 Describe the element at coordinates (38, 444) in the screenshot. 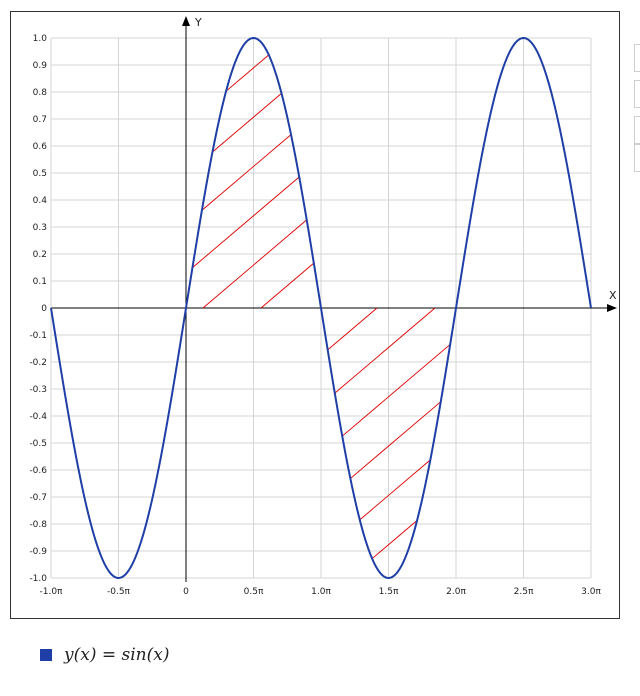

I see `y-tick-label: -0.5` at that location.